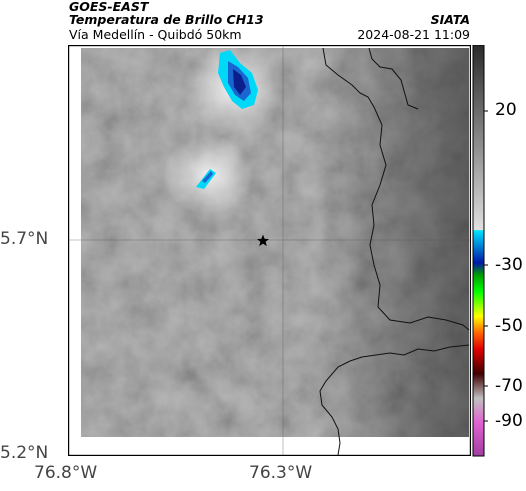 Image resolution: width=526 pixels, height=491 pixels. I want to click on lon-label: 76.3°W, so click(281, 473).